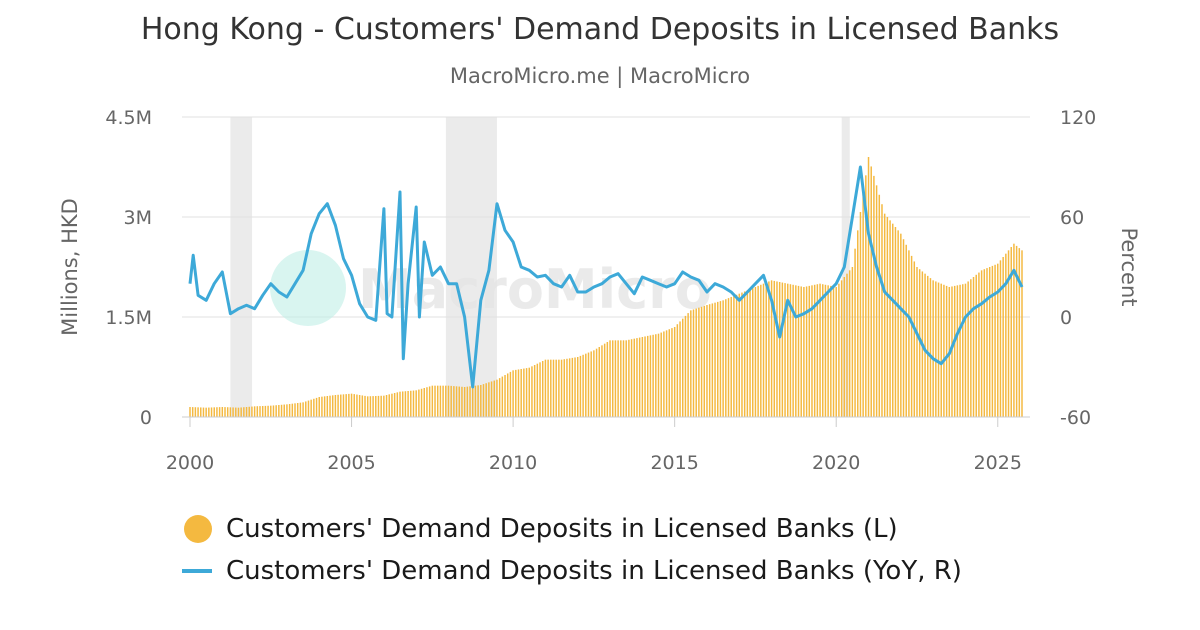 Image resolution: width=1200 pixels, height=630 pixels. What do you see at coordinates (128, 318) in the screenshot?
I see `left-tick-label: 1.5M` at bounding box center [128, 318].